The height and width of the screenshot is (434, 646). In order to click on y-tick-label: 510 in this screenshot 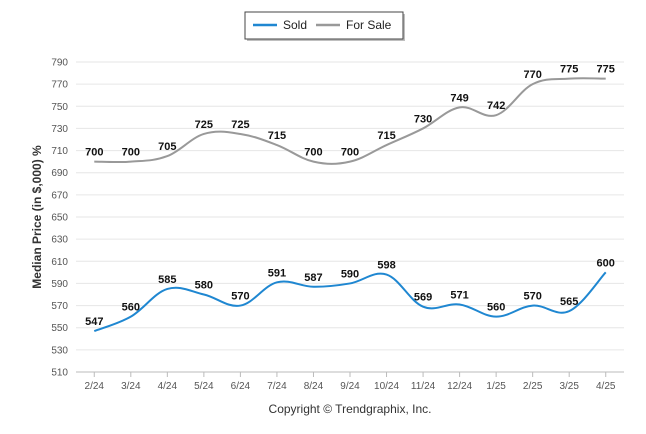, I will do `click(59, 373)`.